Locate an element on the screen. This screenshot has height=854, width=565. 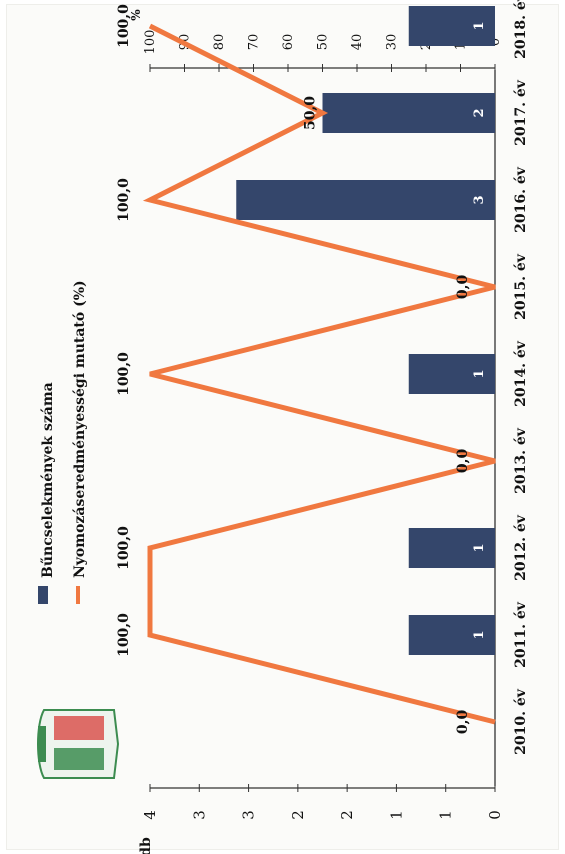
left-axis-tick-label: 0 is located at coordinates (495, 815).